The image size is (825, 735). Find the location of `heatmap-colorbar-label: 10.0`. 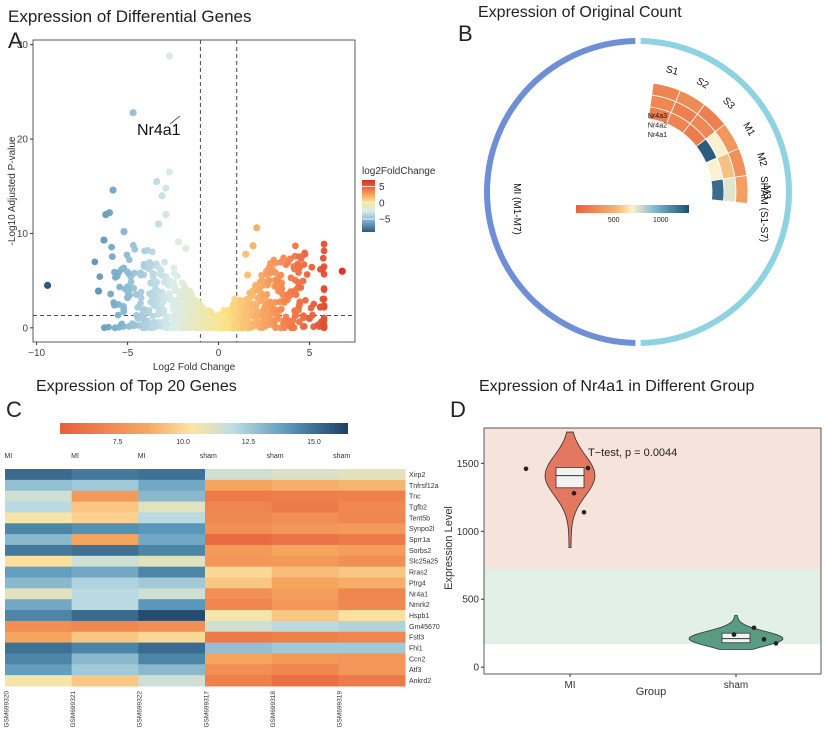

heatmap-colorbar-label: 10.0 is located at coordinates (183, 442).